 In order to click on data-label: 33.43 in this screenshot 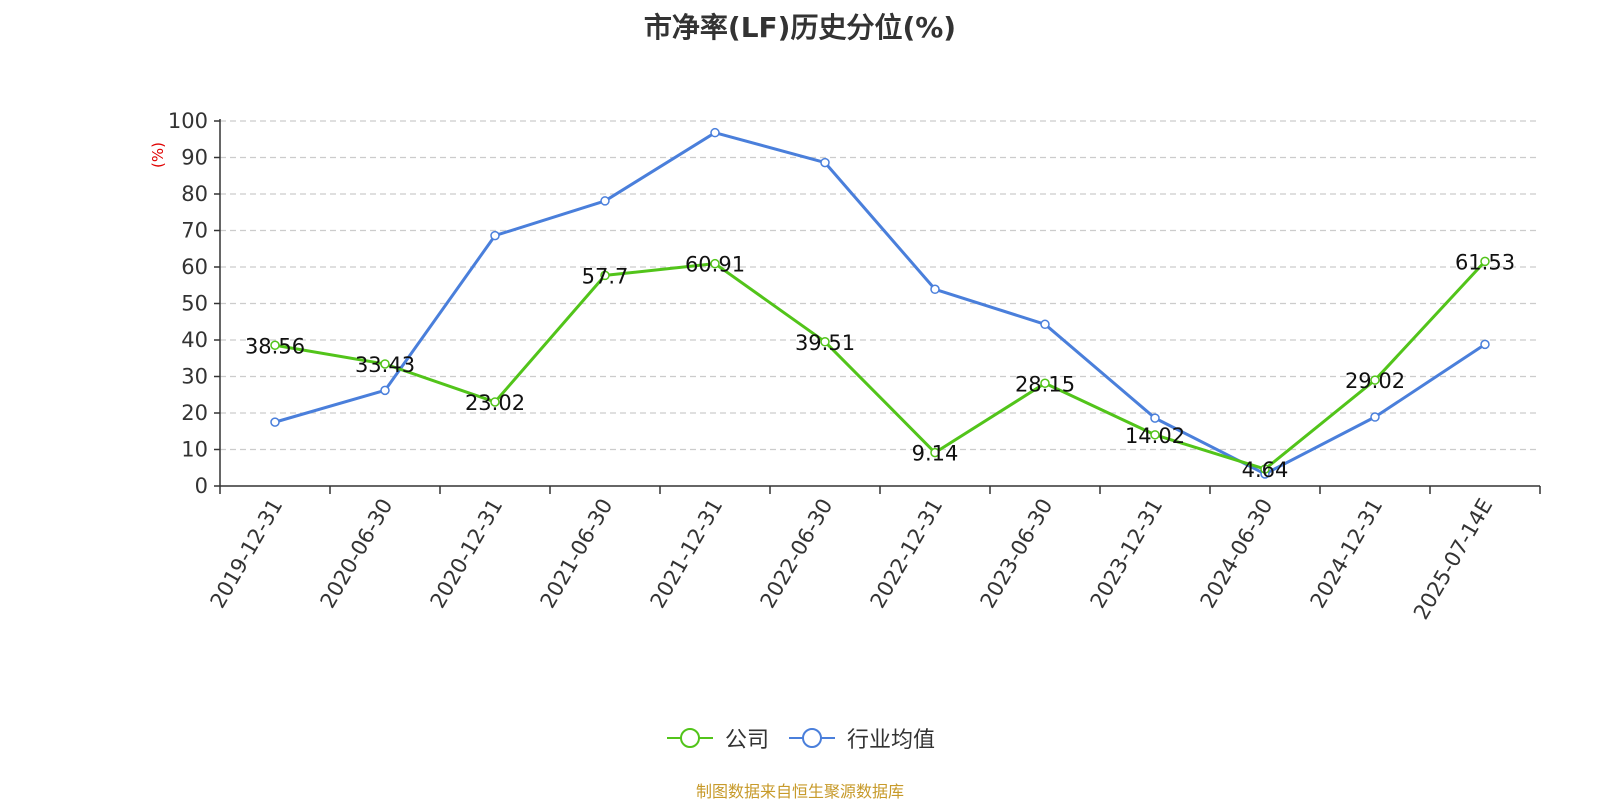, I will do `click(385, 365)`.